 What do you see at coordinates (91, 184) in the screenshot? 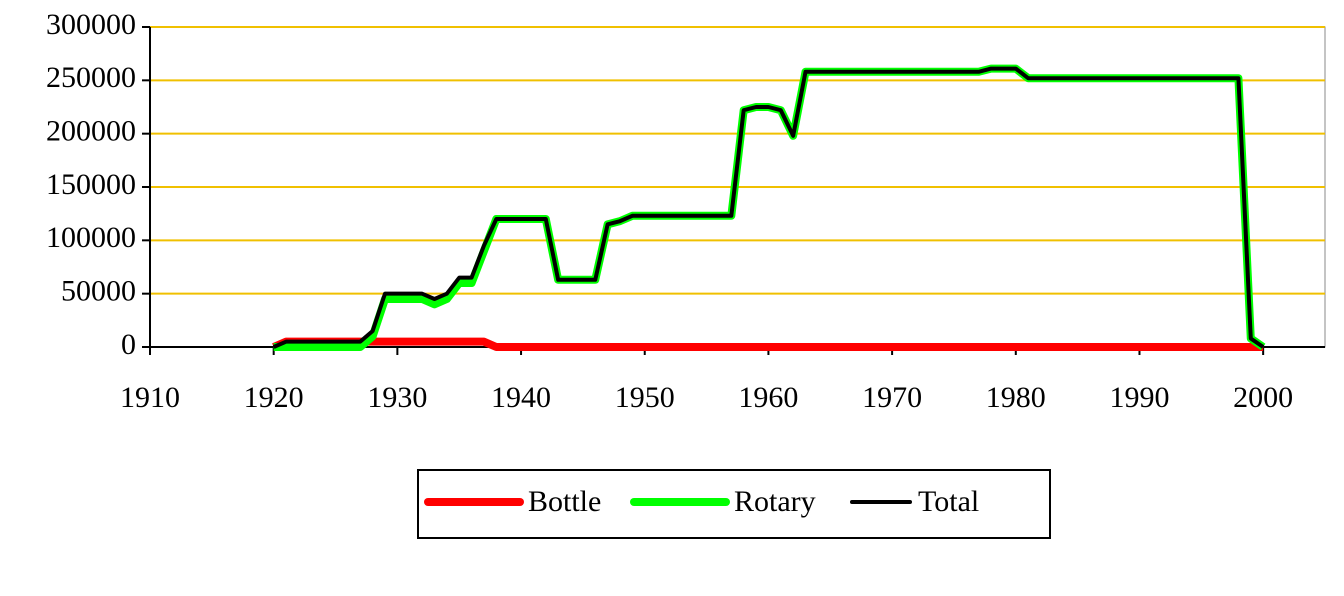
I see `y-tick-label: 150000` at bounding box center [91, 184].